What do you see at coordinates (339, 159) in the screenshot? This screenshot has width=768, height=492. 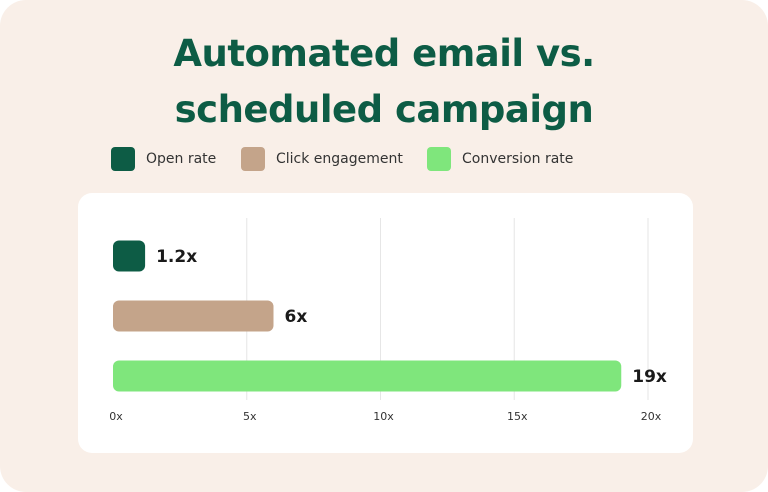 I see `legend-label: Click engagement` at bounding box center [339, 159].